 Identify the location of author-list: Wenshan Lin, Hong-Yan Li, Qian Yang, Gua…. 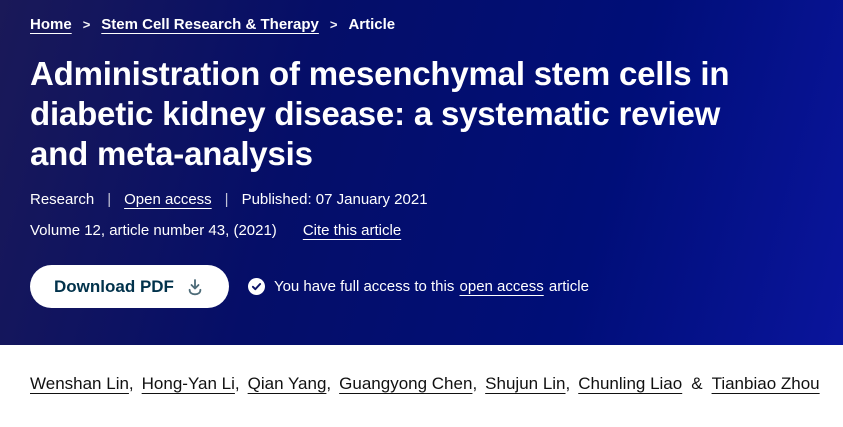
(421, 369).